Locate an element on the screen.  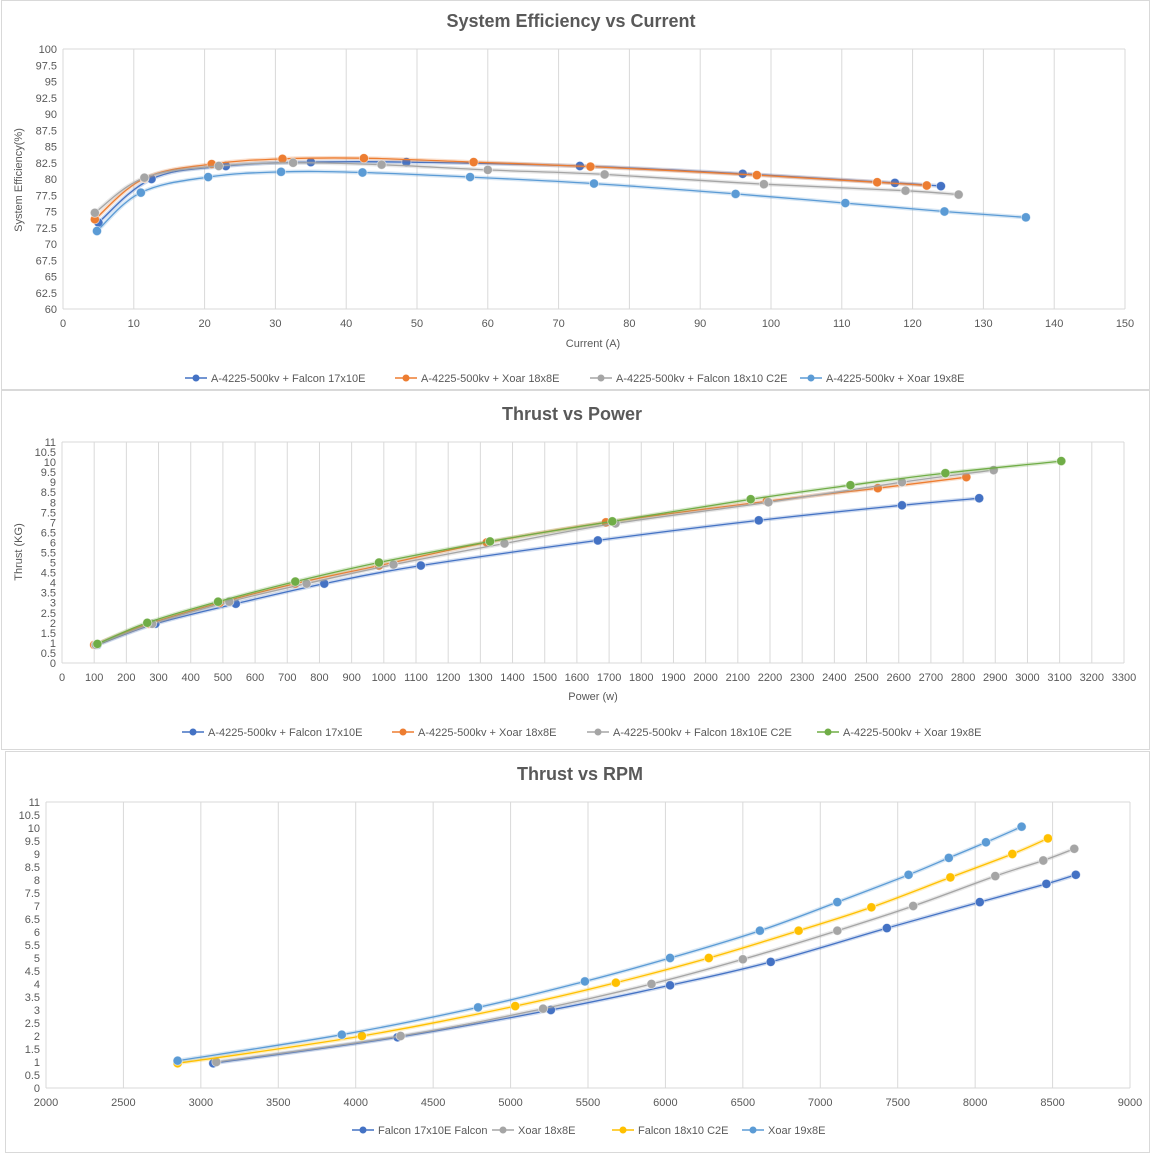
x-tick-label: 6000 is located at coordinates (665, 1103).